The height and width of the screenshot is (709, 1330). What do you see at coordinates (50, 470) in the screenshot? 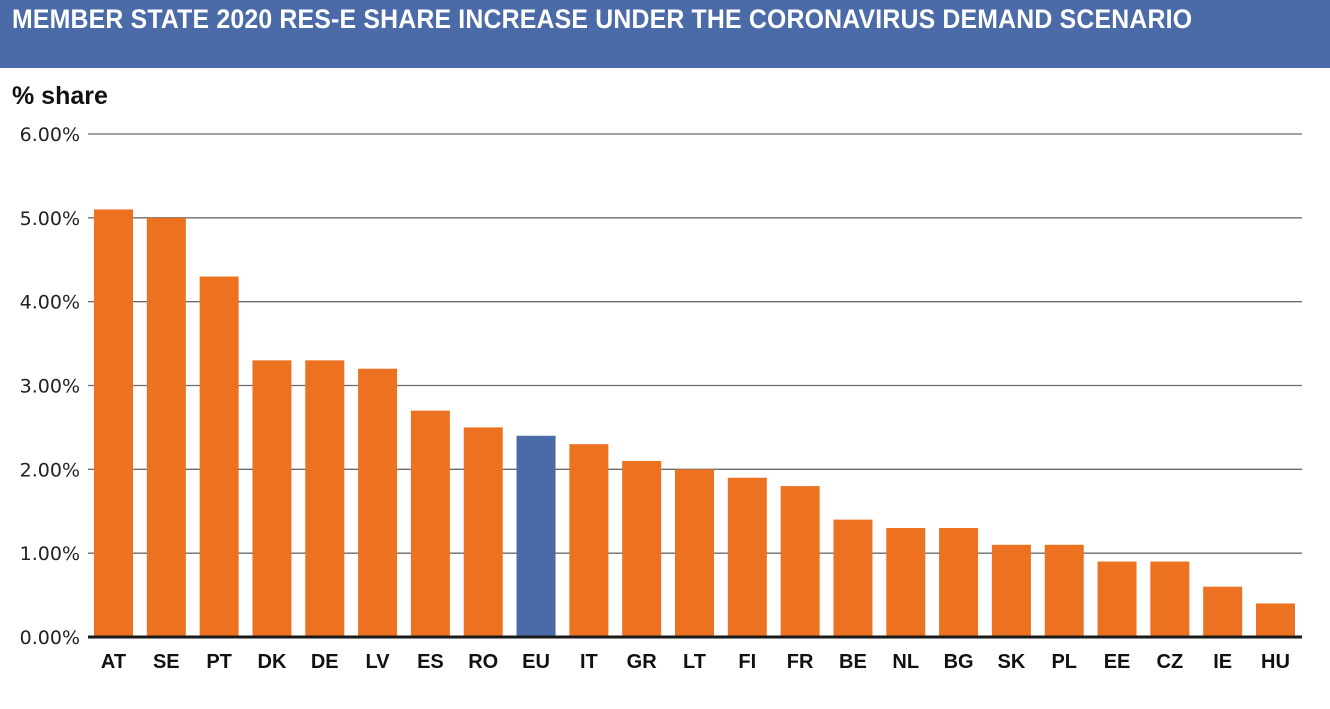
I see `y-tick-label: 2.00%` at bounding box center [50, 470].